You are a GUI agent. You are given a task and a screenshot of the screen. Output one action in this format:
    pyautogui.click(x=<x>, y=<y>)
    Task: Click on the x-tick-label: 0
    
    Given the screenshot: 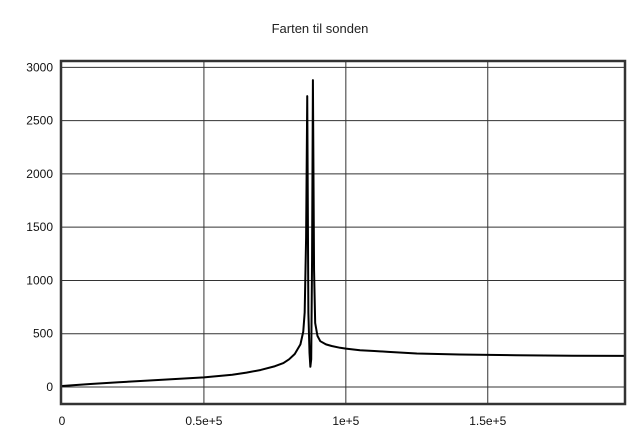 What is the action you would take?
    pyautogui.click(x=62, y=421)
    